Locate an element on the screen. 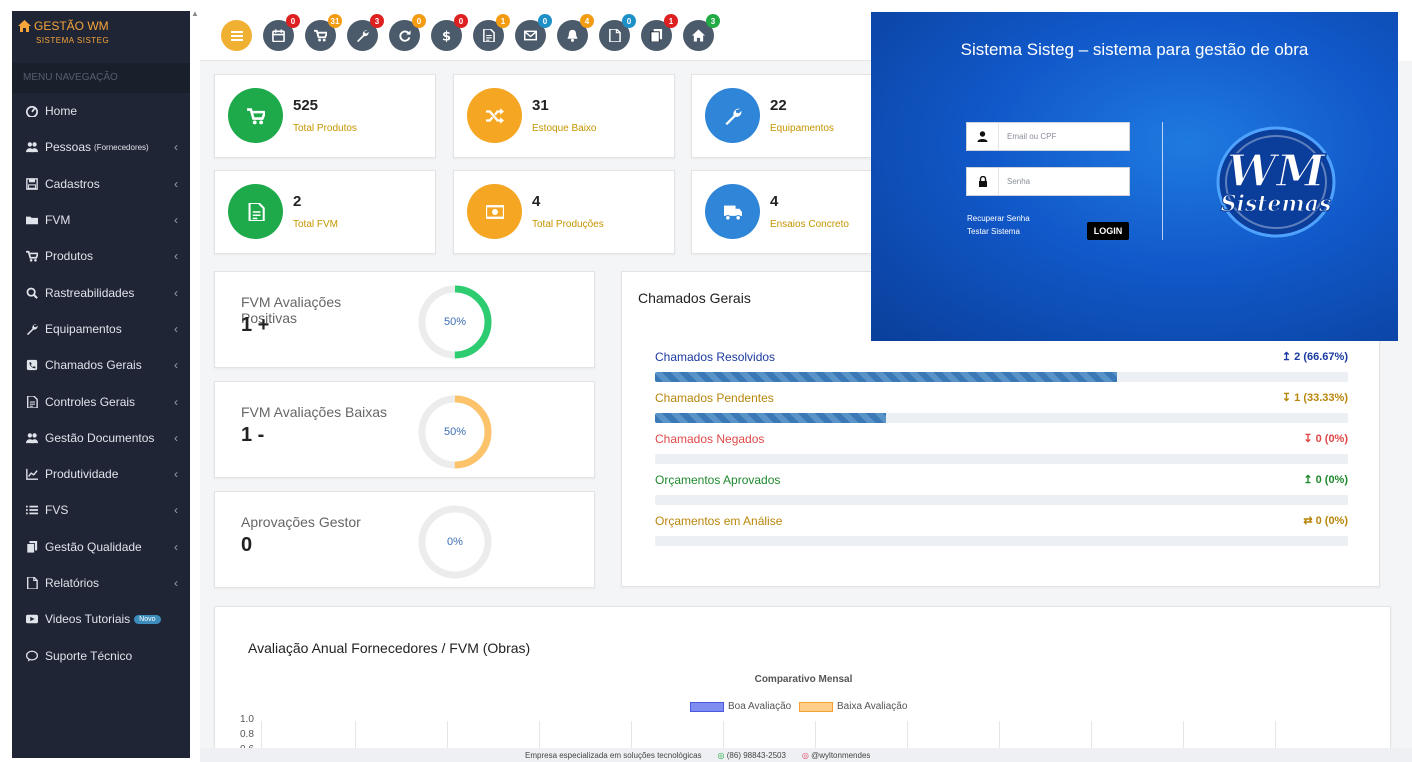 The width and height of the screenshot is (1412, 762). email-placeholder: Email ou CPF is located at coordinates (1032, 136).